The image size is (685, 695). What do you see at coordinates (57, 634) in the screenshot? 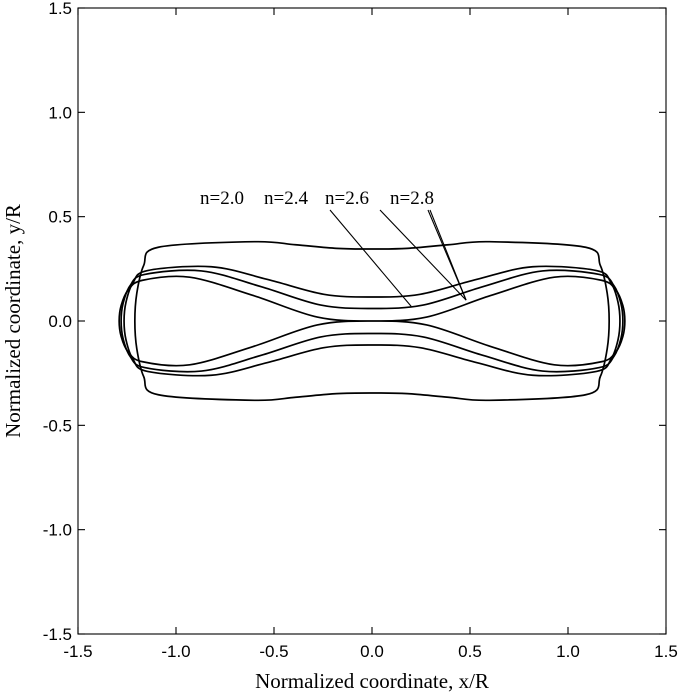
I see `y-tick-label: -1.5` at bounding box center [57, 634].